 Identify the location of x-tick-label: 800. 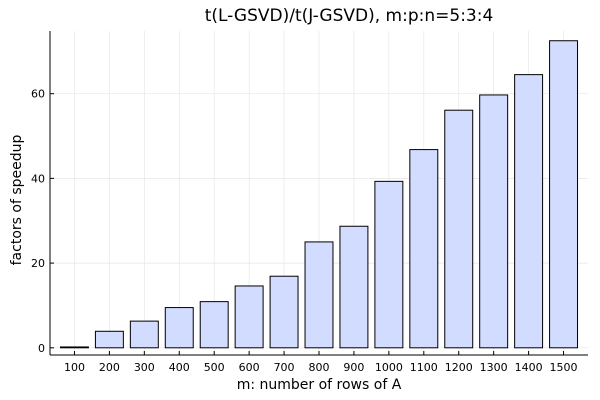
(319, 367).